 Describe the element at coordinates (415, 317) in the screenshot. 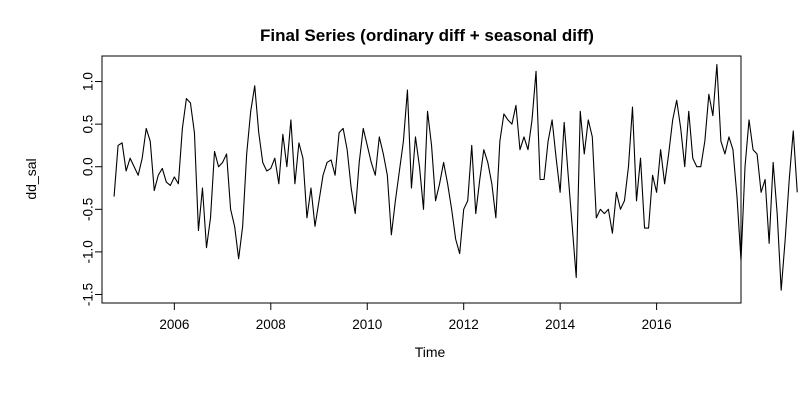

I see `x-axis: 2006 2008 2010 2012 2014 2016` at that location.